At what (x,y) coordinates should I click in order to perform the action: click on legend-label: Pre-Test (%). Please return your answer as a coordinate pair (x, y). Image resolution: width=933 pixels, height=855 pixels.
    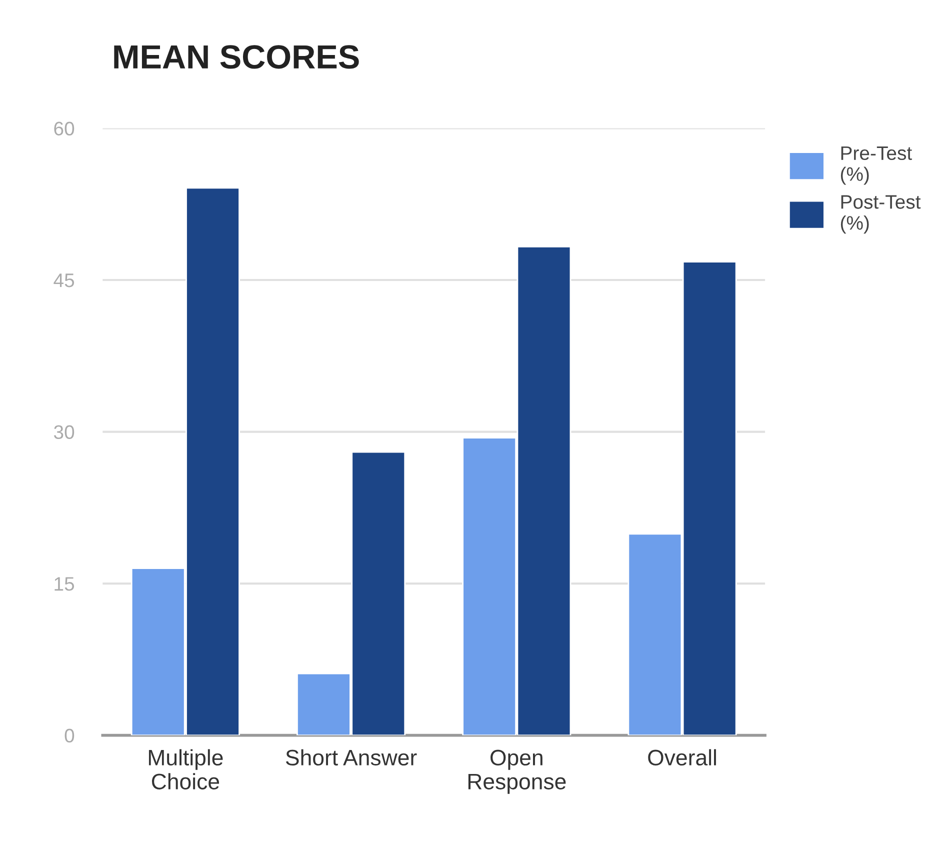
    Looking at the image, I should click on (876, 165).